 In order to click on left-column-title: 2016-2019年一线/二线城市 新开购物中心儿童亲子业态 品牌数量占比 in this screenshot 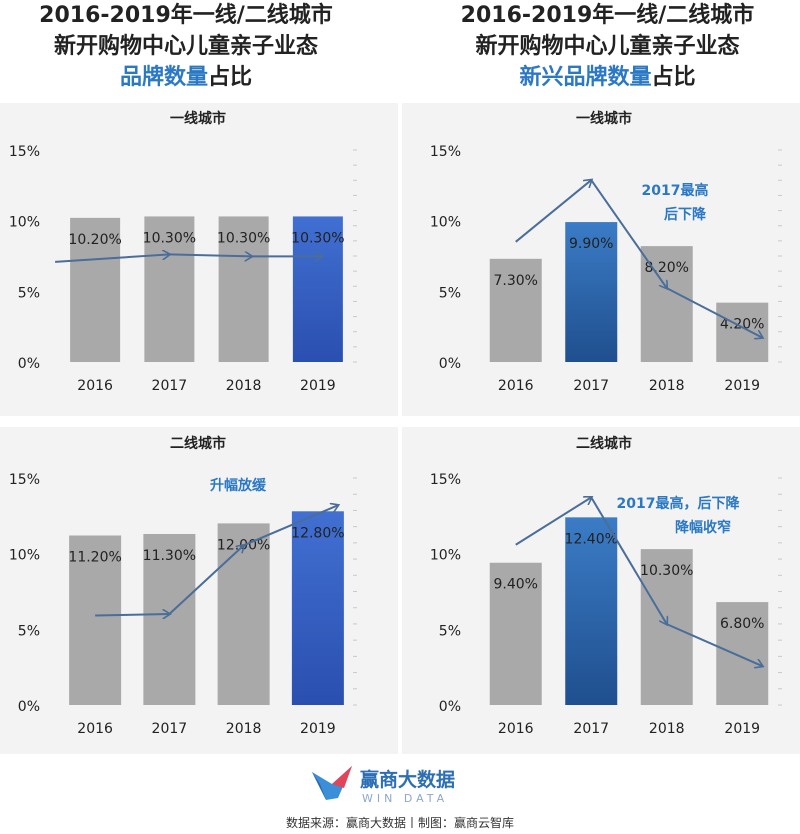, I will do `click(186, 46)`.